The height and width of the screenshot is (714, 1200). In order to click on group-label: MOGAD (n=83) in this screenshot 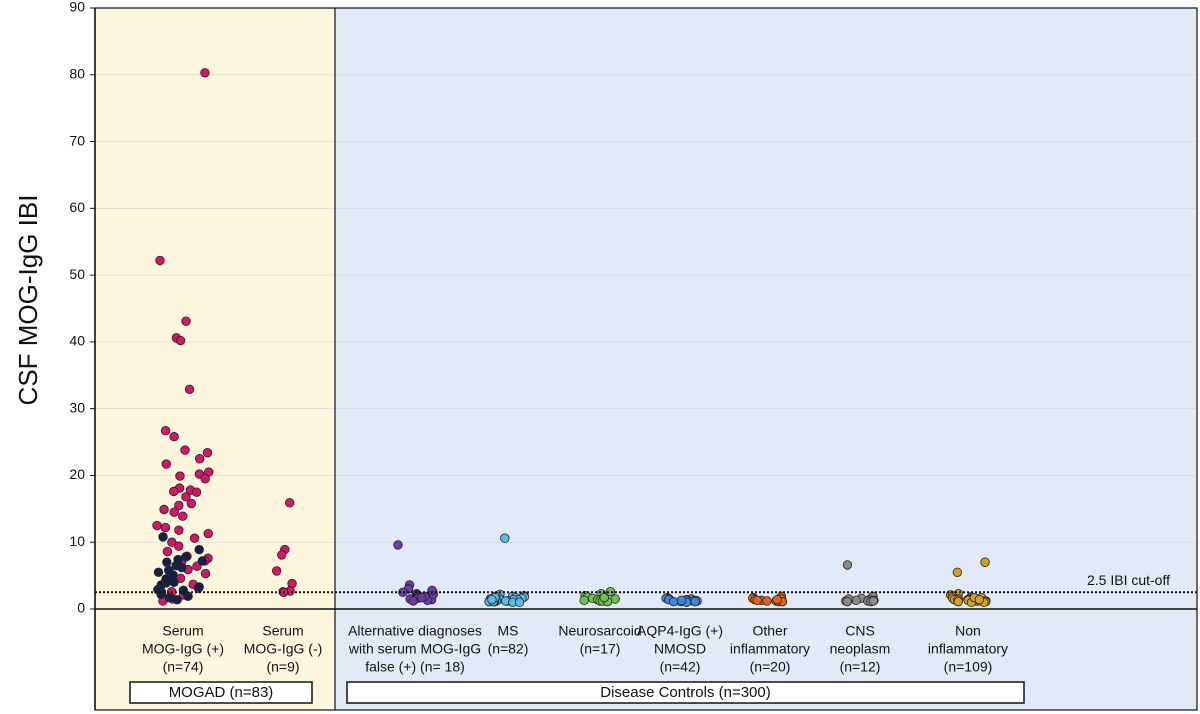, I will do `click(221, 692)`.